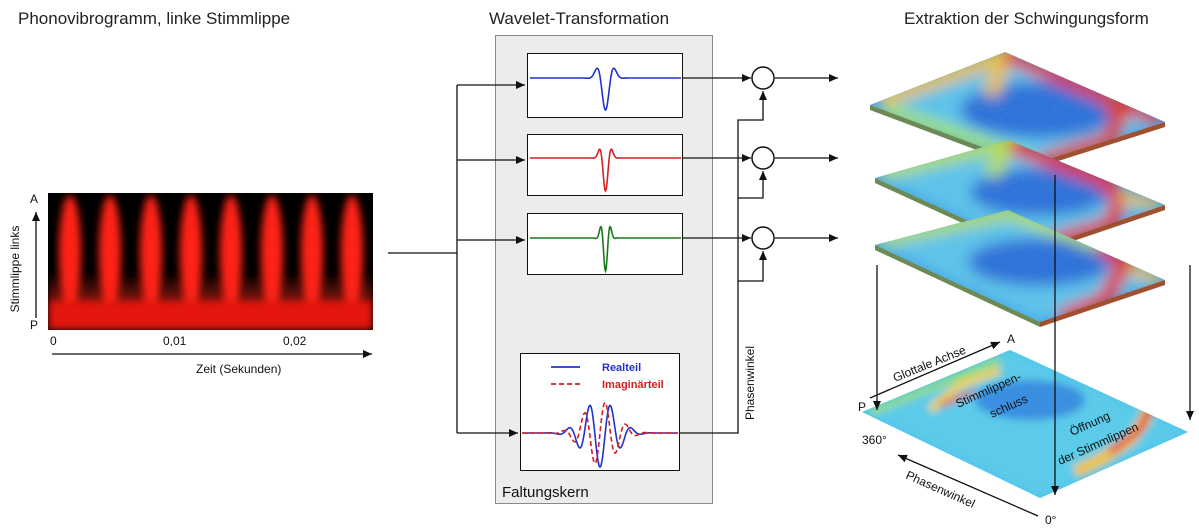 This screenshot has width=1199, height=531. I want to click on axis-a-label: A, so click(1011, 339).